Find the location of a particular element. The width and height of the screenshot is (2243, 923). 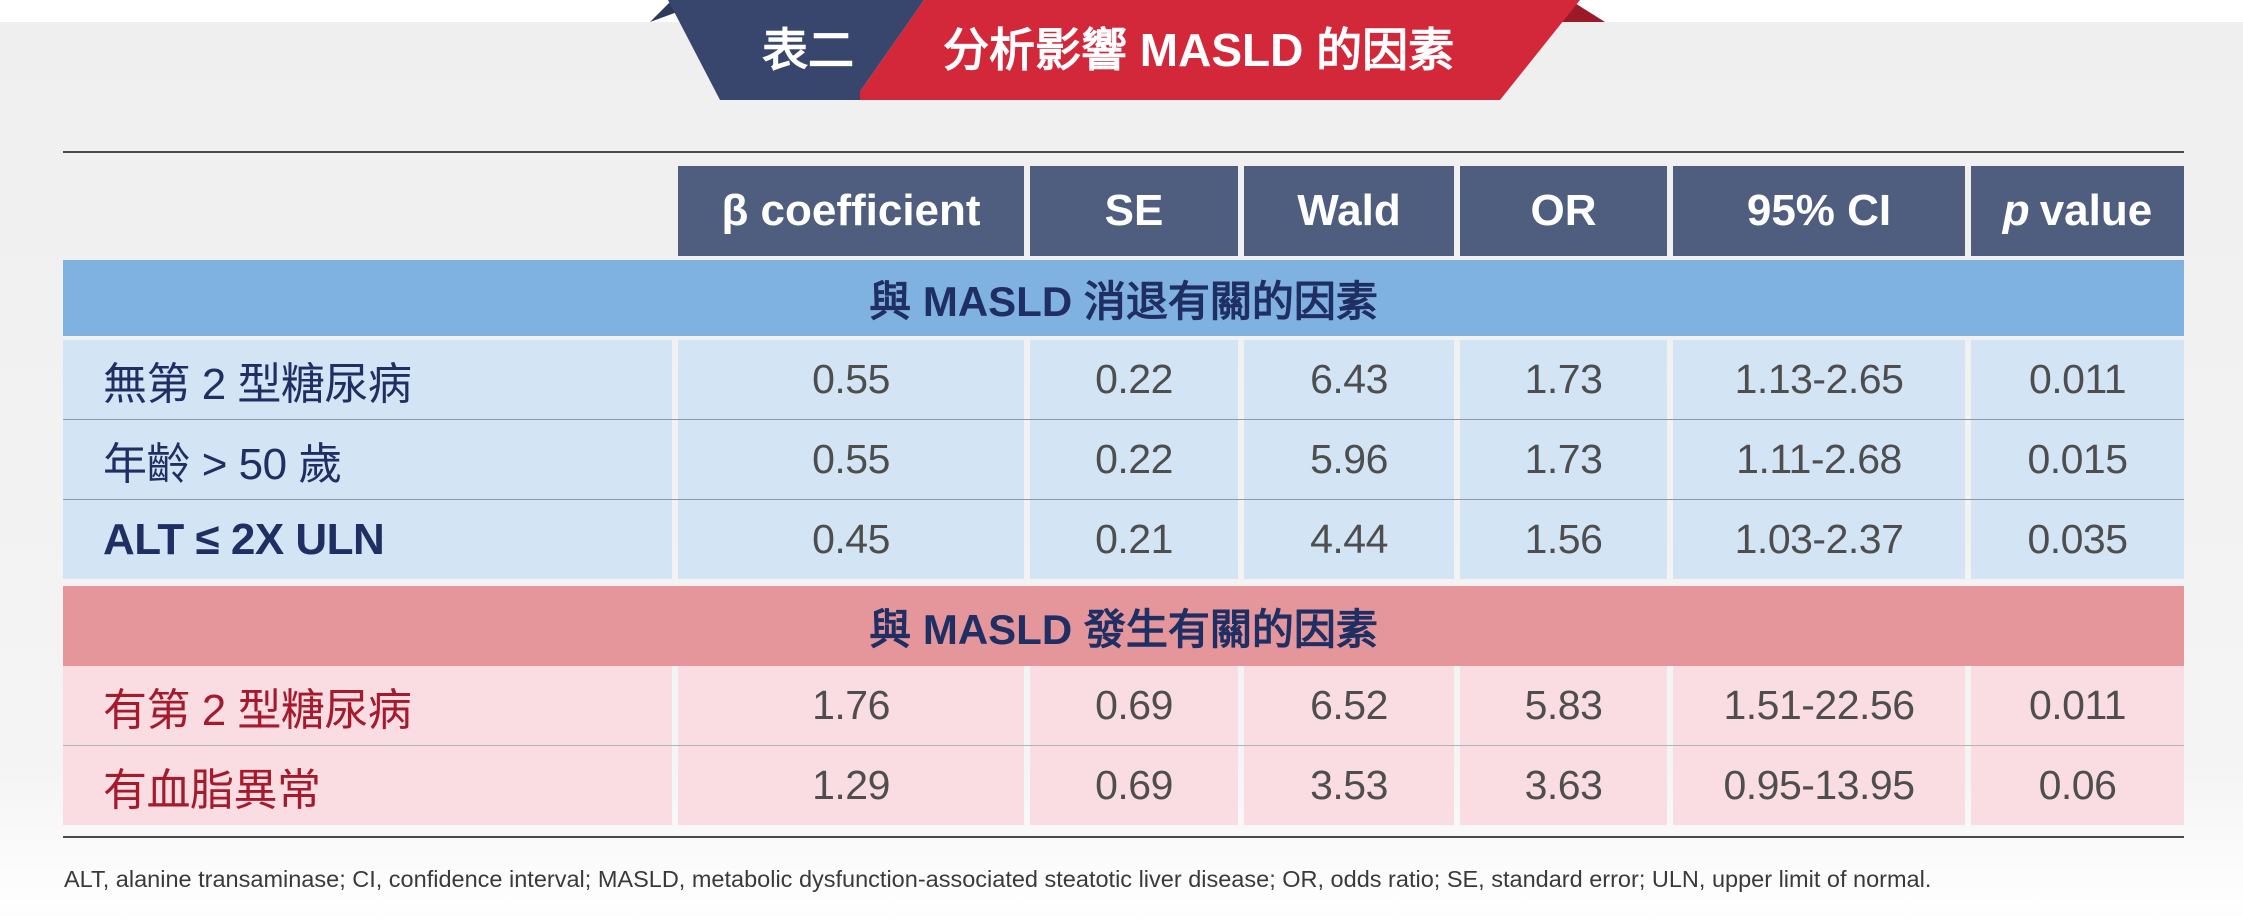

cell-p: 0.06 is located at coordinates (2077, 785).